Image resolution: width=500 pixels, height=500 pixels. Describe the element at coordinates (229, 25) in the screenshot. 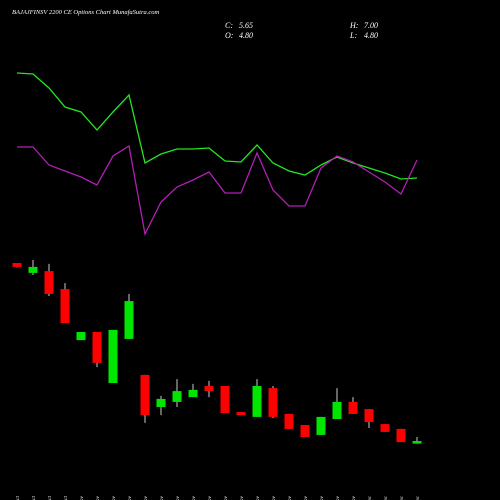

I see `stat-label: C:` at that location.